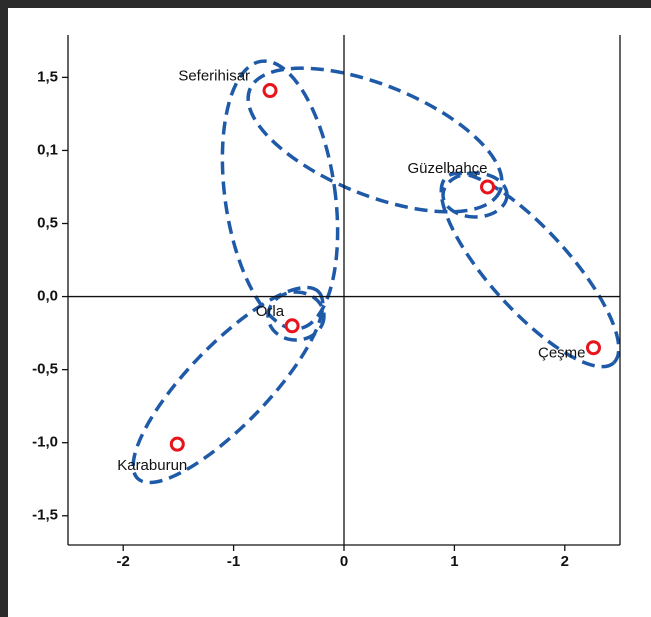 The width and height of the screenshot is (651, 617). Describe the element at coordinates (45, 515) in the screenshot. I see `y-tick-label: -1,5` at that location.